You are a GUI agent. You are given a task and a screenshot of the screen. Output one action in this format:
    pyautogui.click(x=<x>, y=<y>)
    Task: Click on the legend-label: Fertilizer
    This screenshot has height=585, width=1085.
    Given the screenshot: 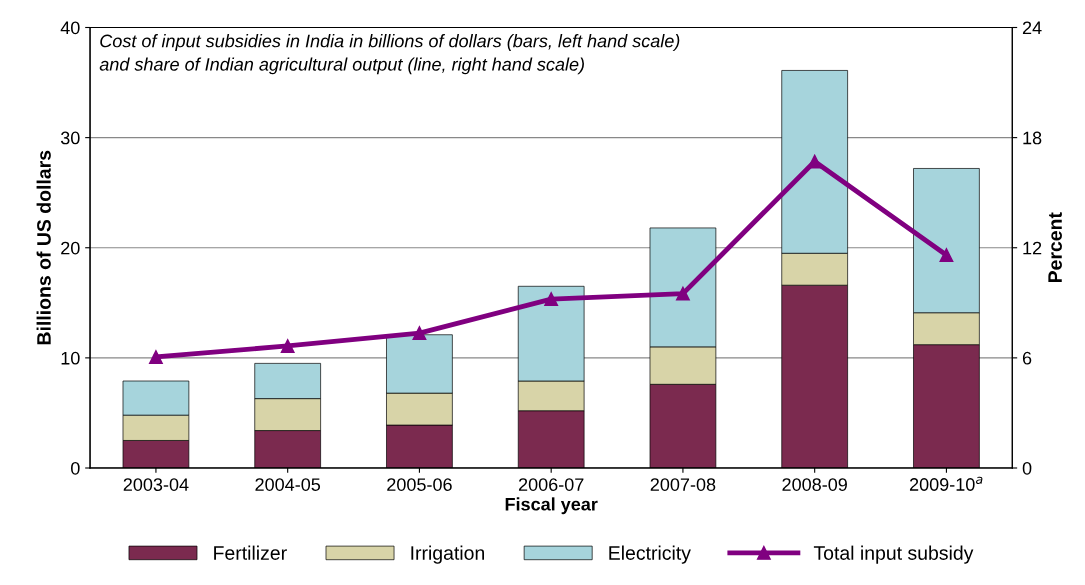 What is the action you would take?
    pyautogui.click(x=250, y=552)
    